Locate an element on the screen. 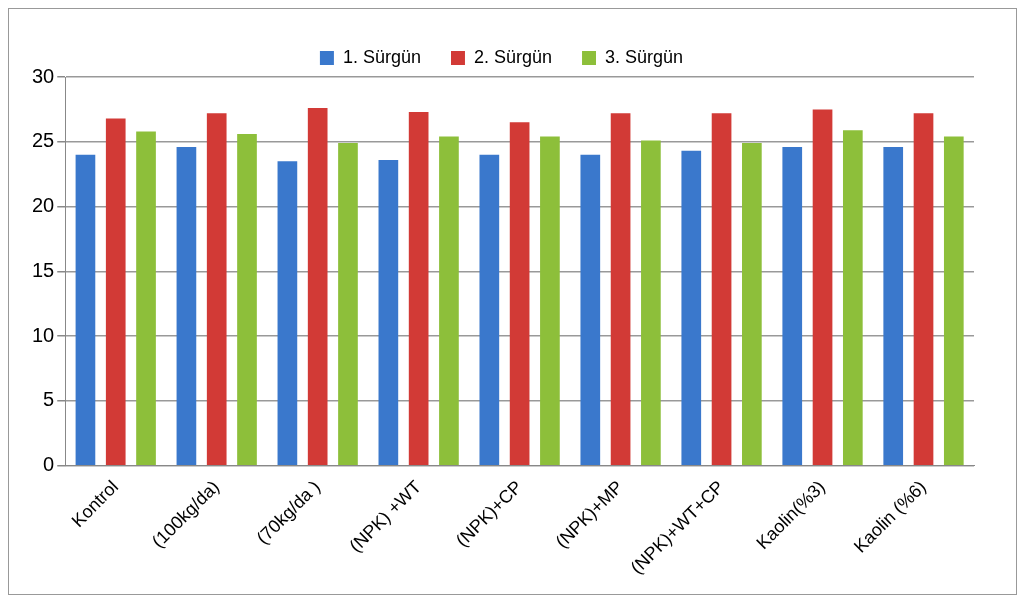  y-tick-label: 25 is located at coordinates (43, 140).